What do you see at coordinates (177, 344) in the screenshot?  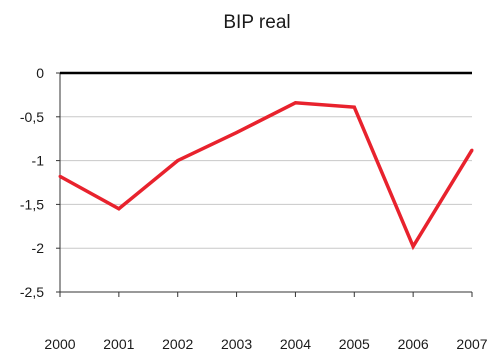 I see `x-tick-label: 2002` at bounding box center [177, 344].